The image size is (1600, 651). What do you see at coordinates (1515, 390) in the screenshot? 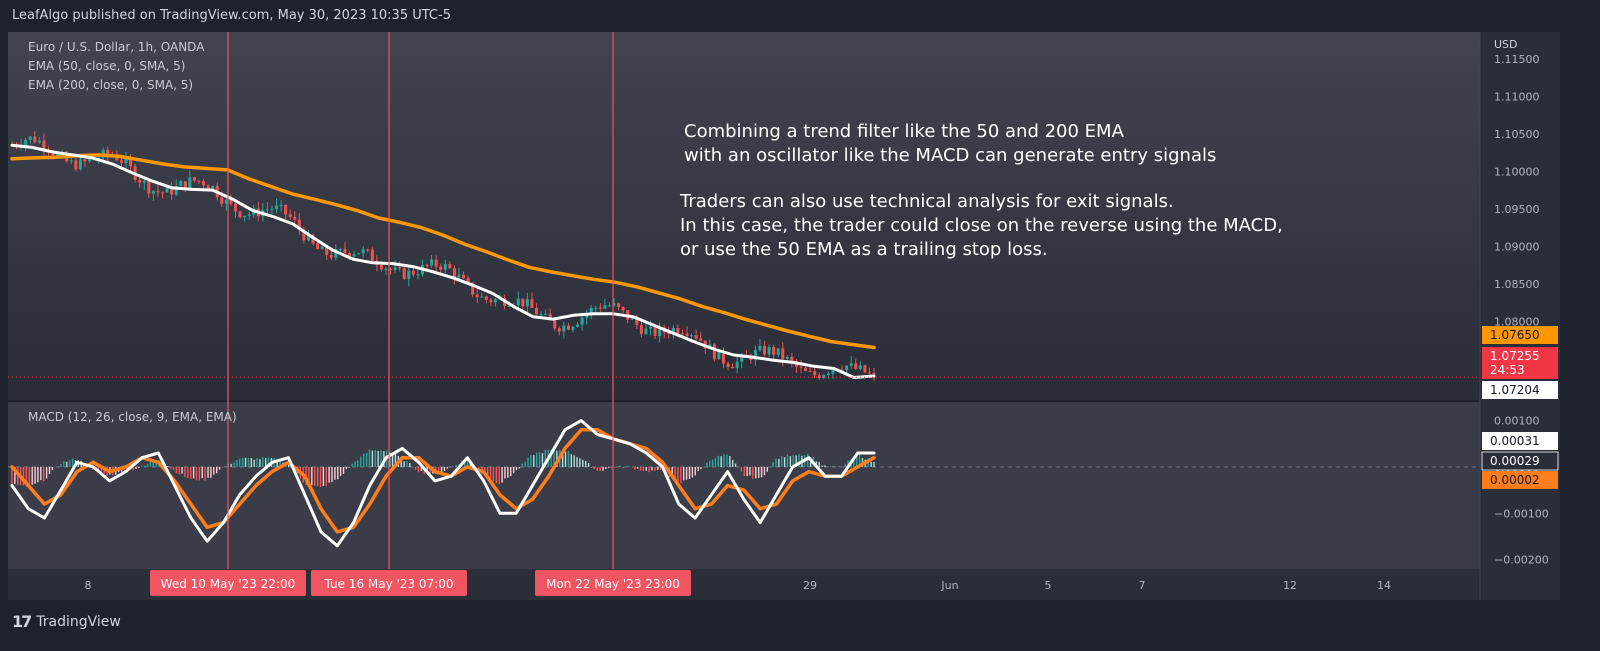
I see `price-label-text: 1.07204` at bounding box center [1515, 390].